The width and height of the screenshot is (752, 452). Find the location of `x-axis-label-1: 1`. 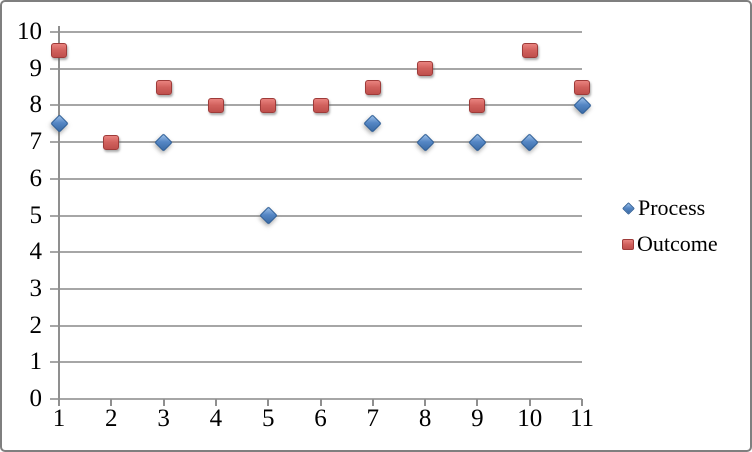

x-axis-label-1: 1 is located at coordinates (59, 418).